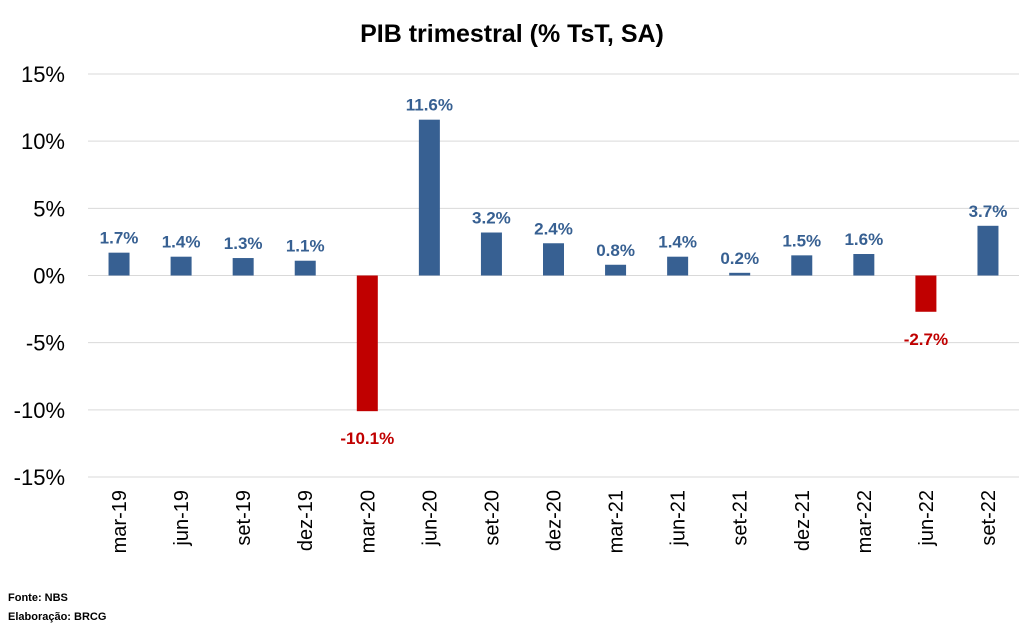 The image size is (1024, 638). Describe the element at coordinates (926, 339) in the screenshot. I see `data-label: -2.7%` at that location.